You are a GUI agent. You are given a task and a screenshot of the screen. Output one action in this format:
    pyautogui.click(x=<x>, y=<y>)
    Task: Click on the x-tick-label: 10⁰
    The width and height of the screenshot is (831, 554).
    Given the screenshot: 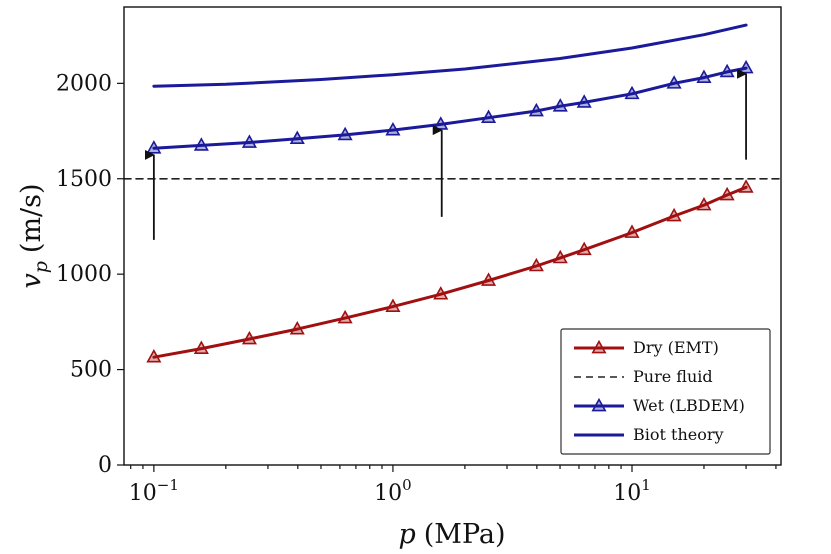 What is the action you would take?
    pyautogui.click(x=393, y=491)
    